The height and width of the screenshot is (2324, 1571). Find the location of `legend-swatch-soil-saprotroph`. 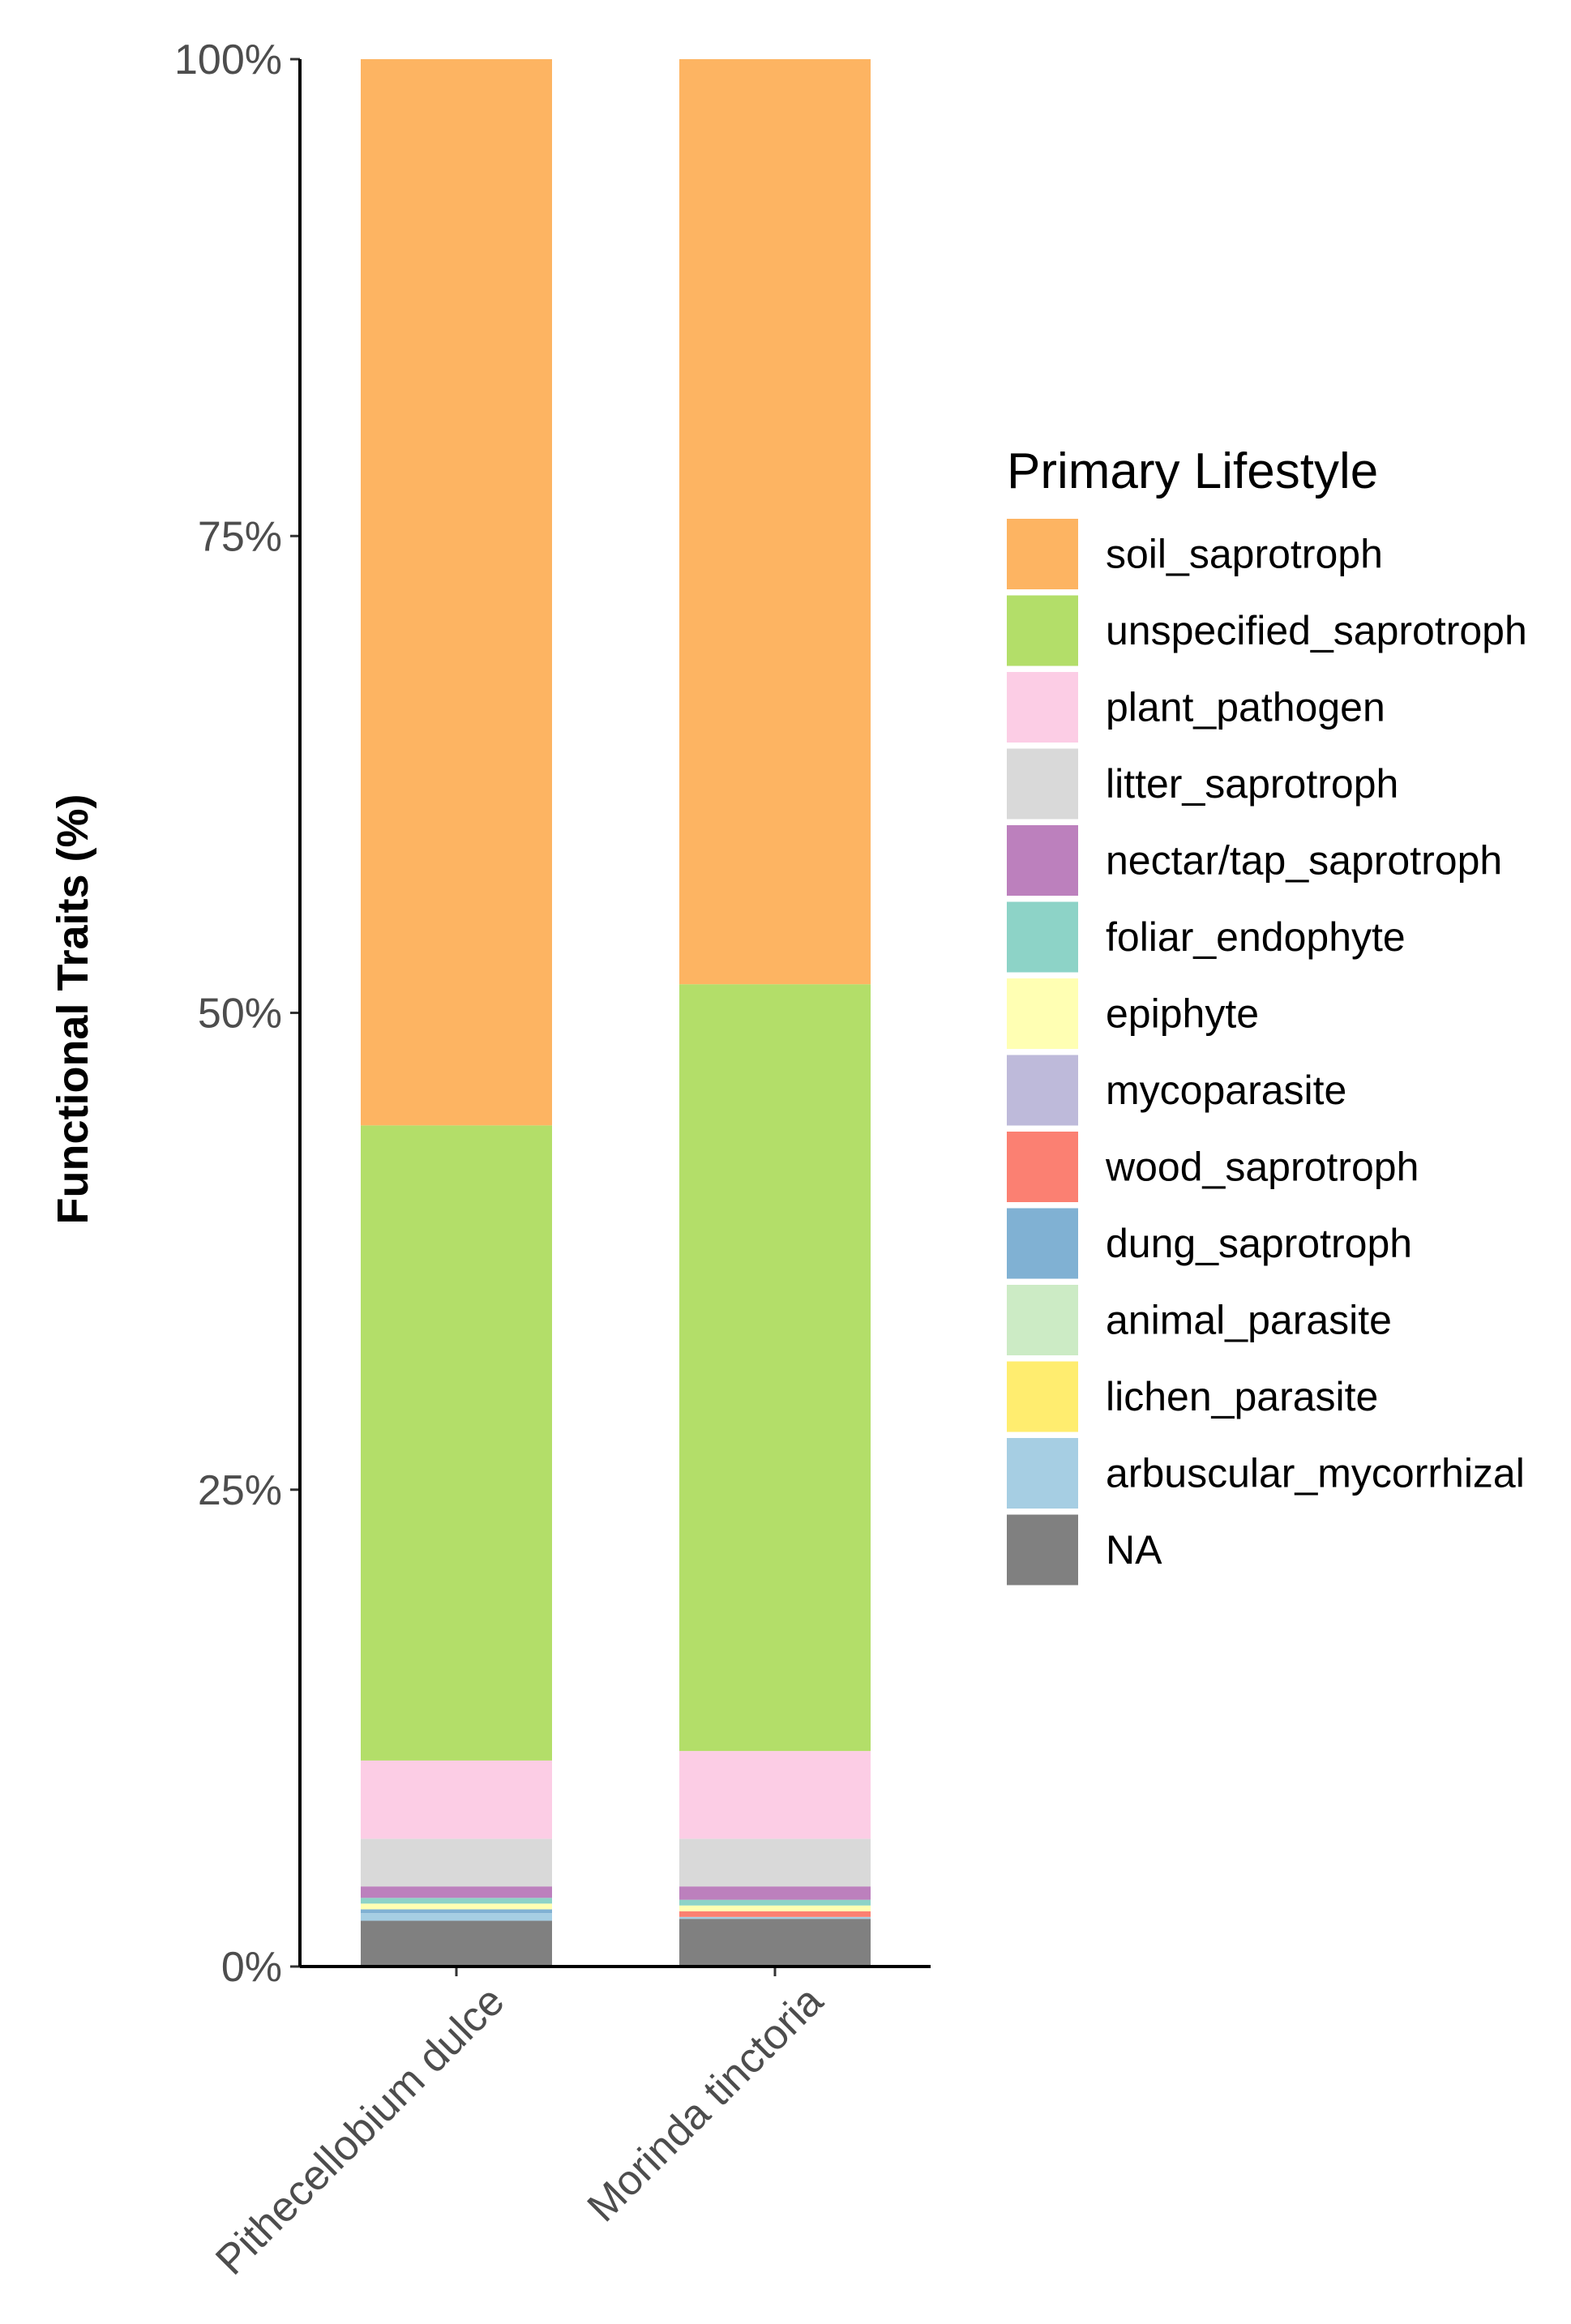

legend-swatch-soil-saprotroph is located at coordinates (1042, 554).